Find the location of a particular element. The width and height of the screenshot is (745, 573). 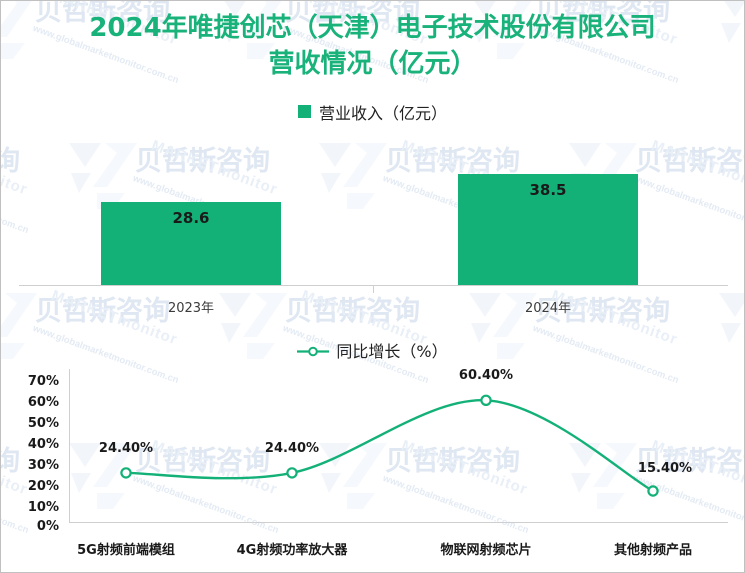

chart-title-line-2: 营收情况（亿元） is located at coordinates (372, 64).